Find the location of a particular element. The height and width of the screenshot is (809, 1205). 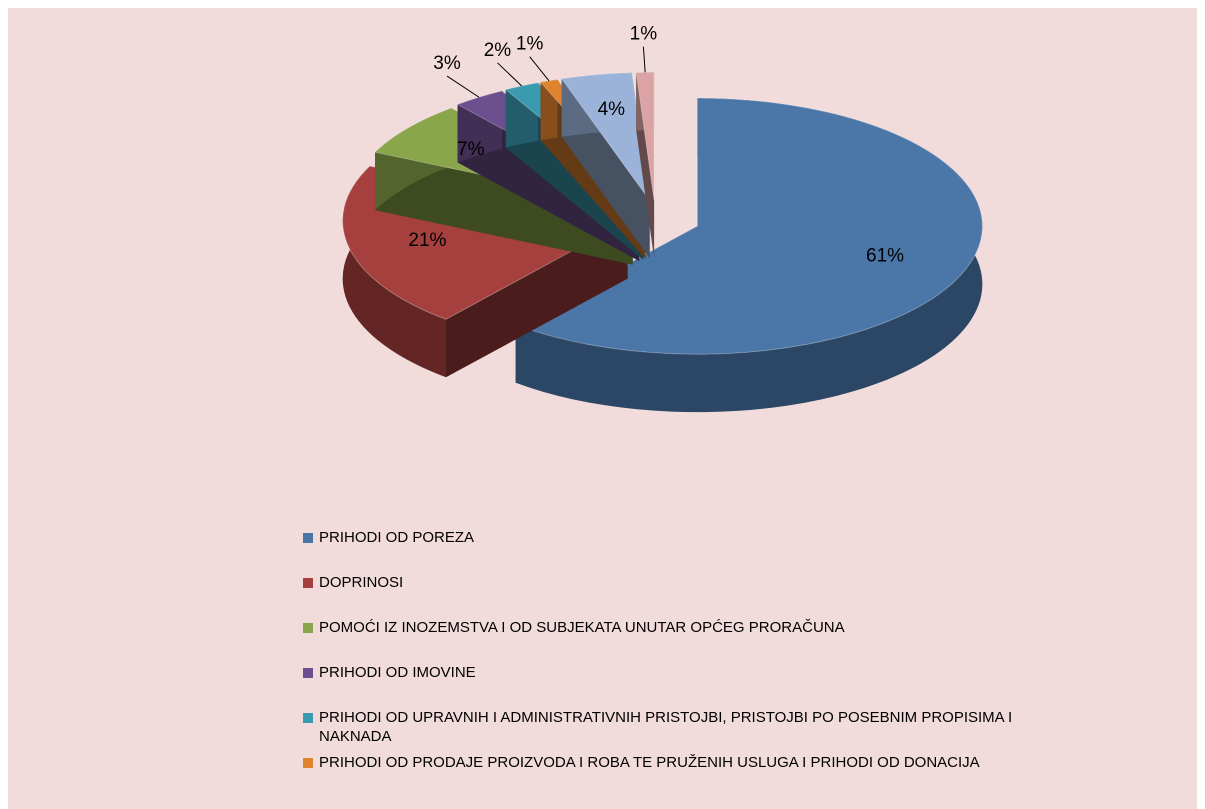

data-label: 61% is located at coordinates (885, 256).